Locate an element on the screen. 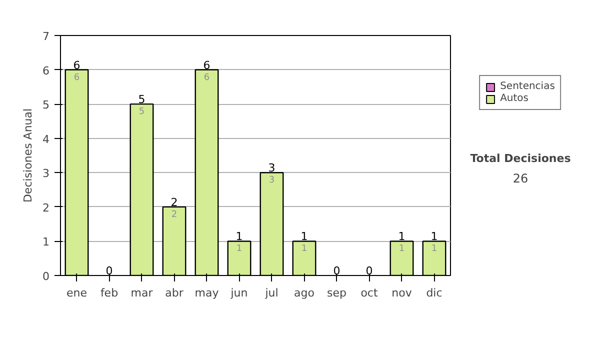 Image resolution: width=600 pixels, height=340 pixels. x-tick-label: nov is located at coordinates (402, 293).